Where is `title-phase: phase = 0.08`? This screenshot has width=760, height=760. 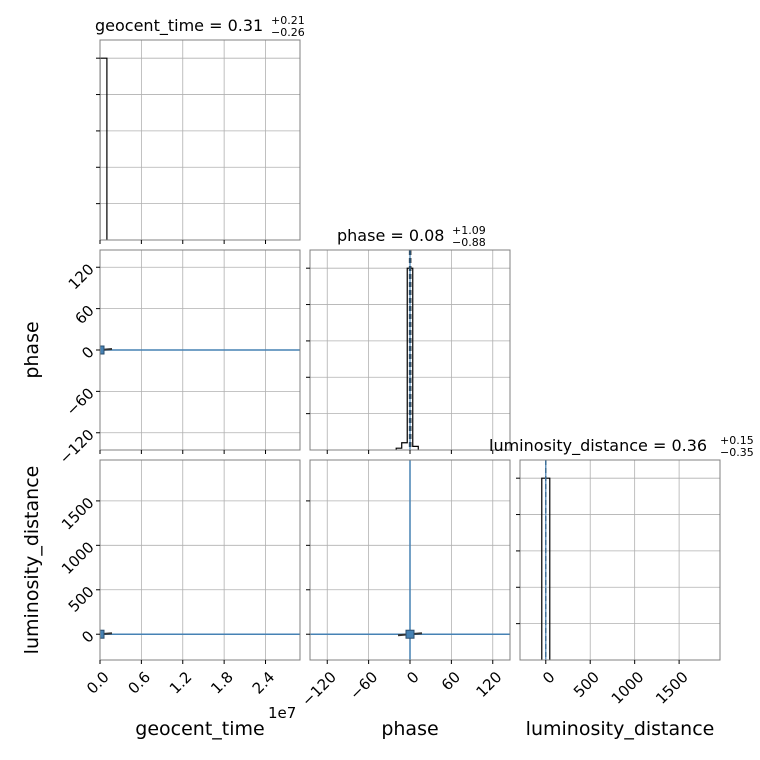
title-phase: phase = 0.08 is located at coordinates (390, 235).